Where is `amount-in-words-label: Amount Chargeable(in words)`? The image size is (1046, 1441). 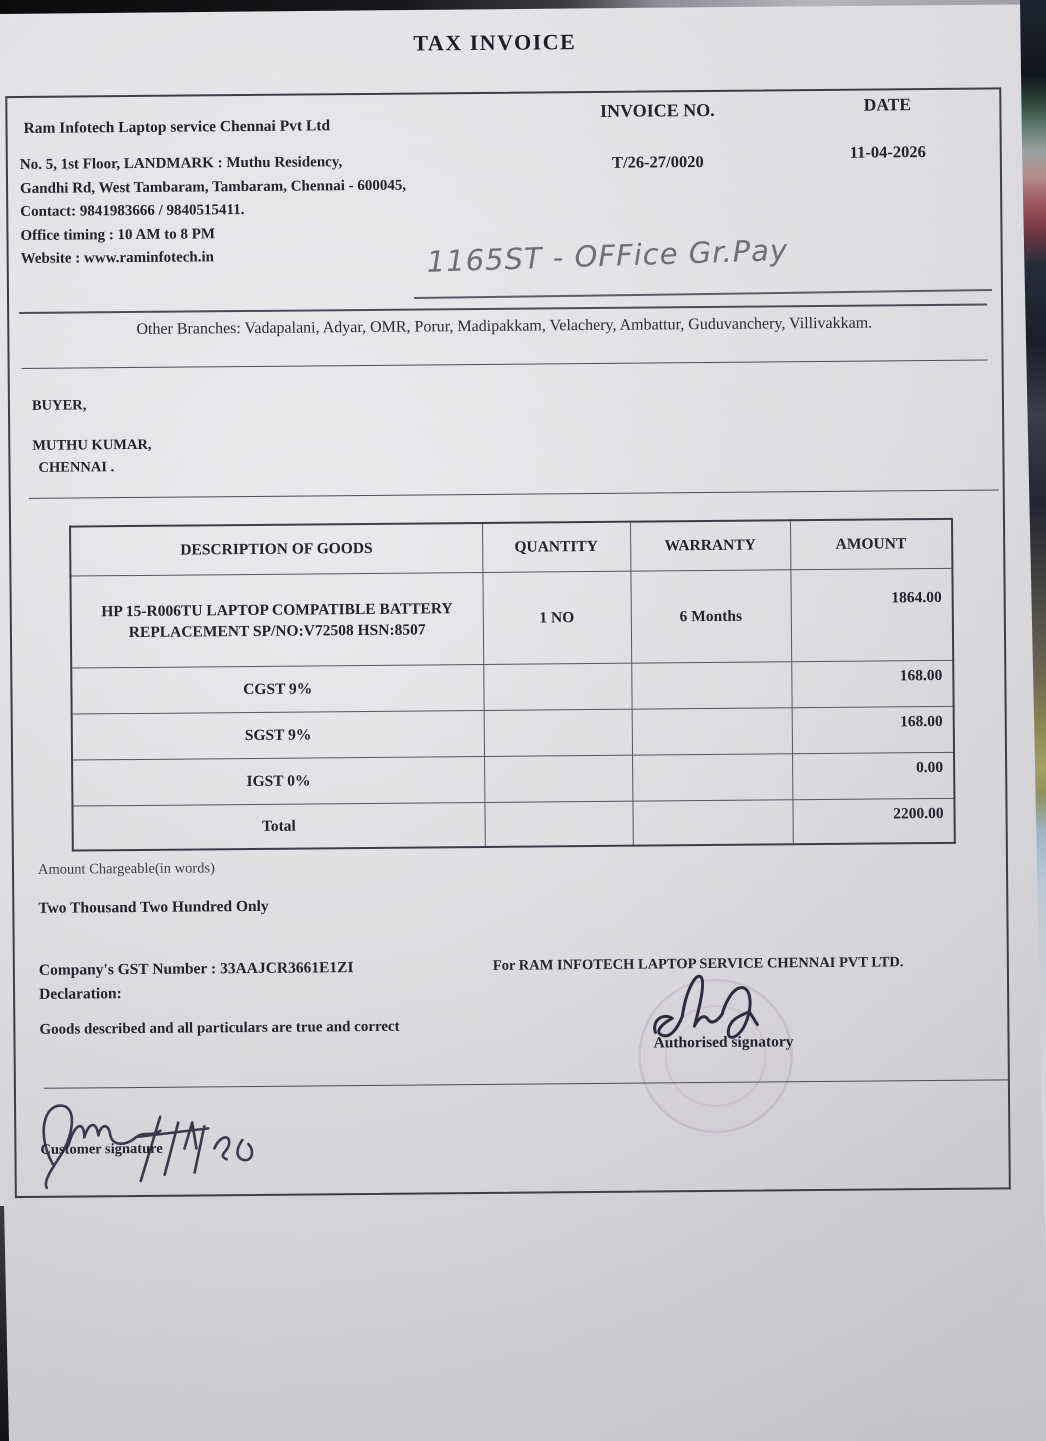 amount-in-words-label: Amount Chargeable(in words) is located at coordinates (126, 869).